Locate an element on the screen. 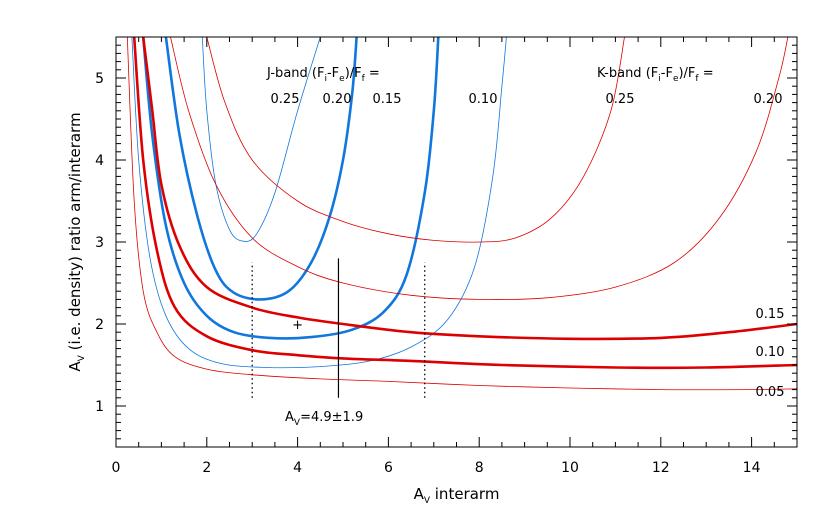 The image size is (830, 519). best-fit-marker: + is located at coordinates (297, 325).